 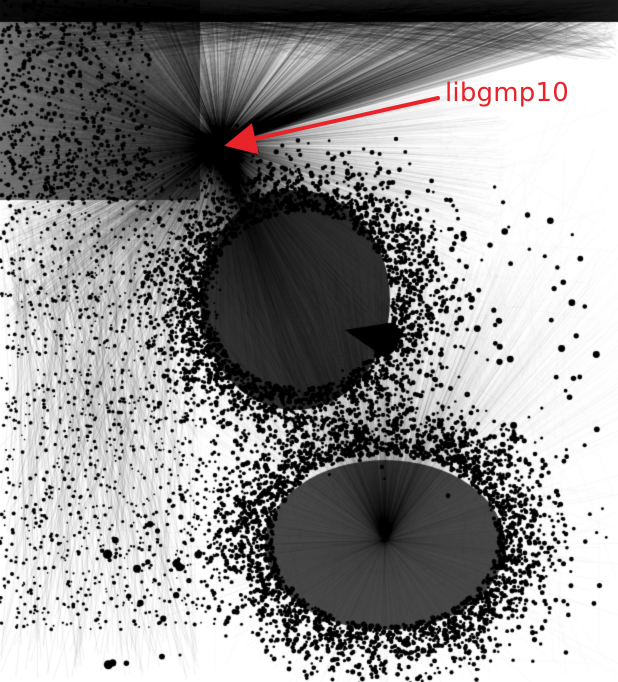 What do you see at coordinates (332, 125) in the screenshot?
I see `annotation-arrow` at bounding box center [332, 125].